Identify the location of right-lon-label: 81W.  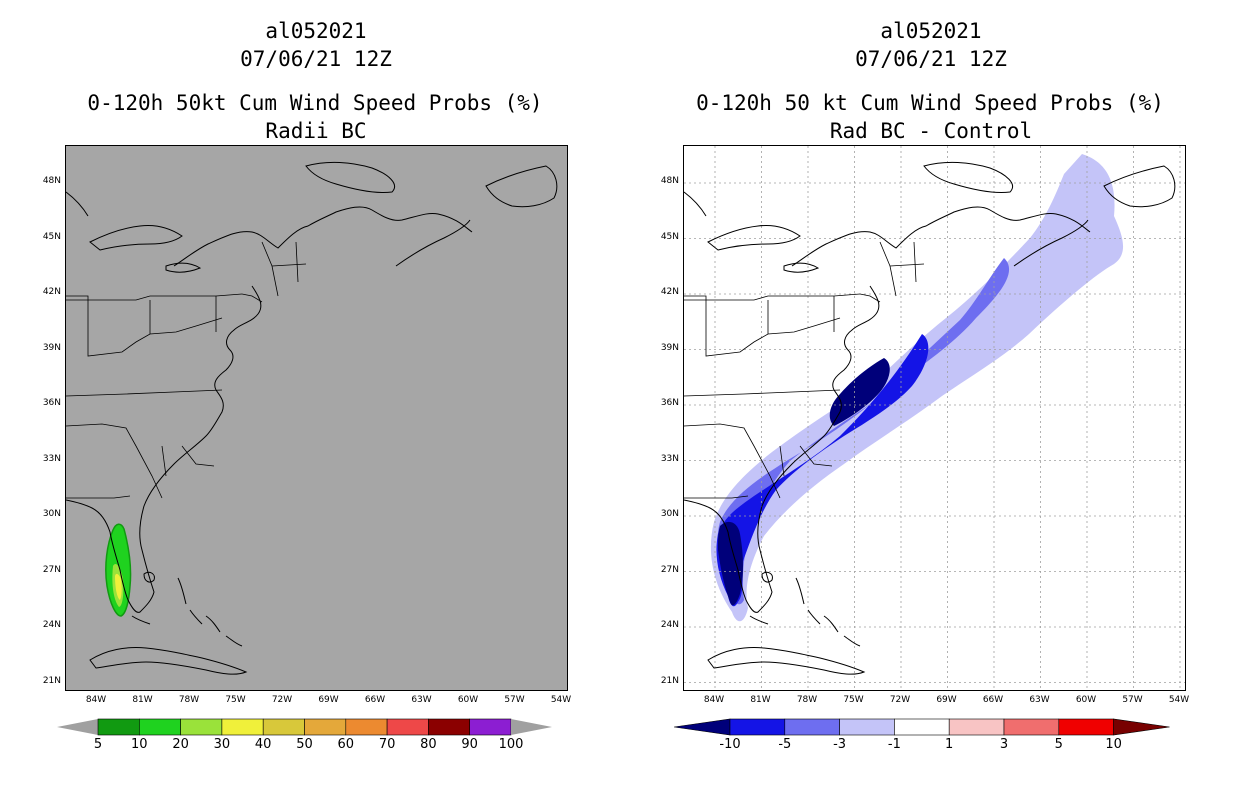
(760, 700).